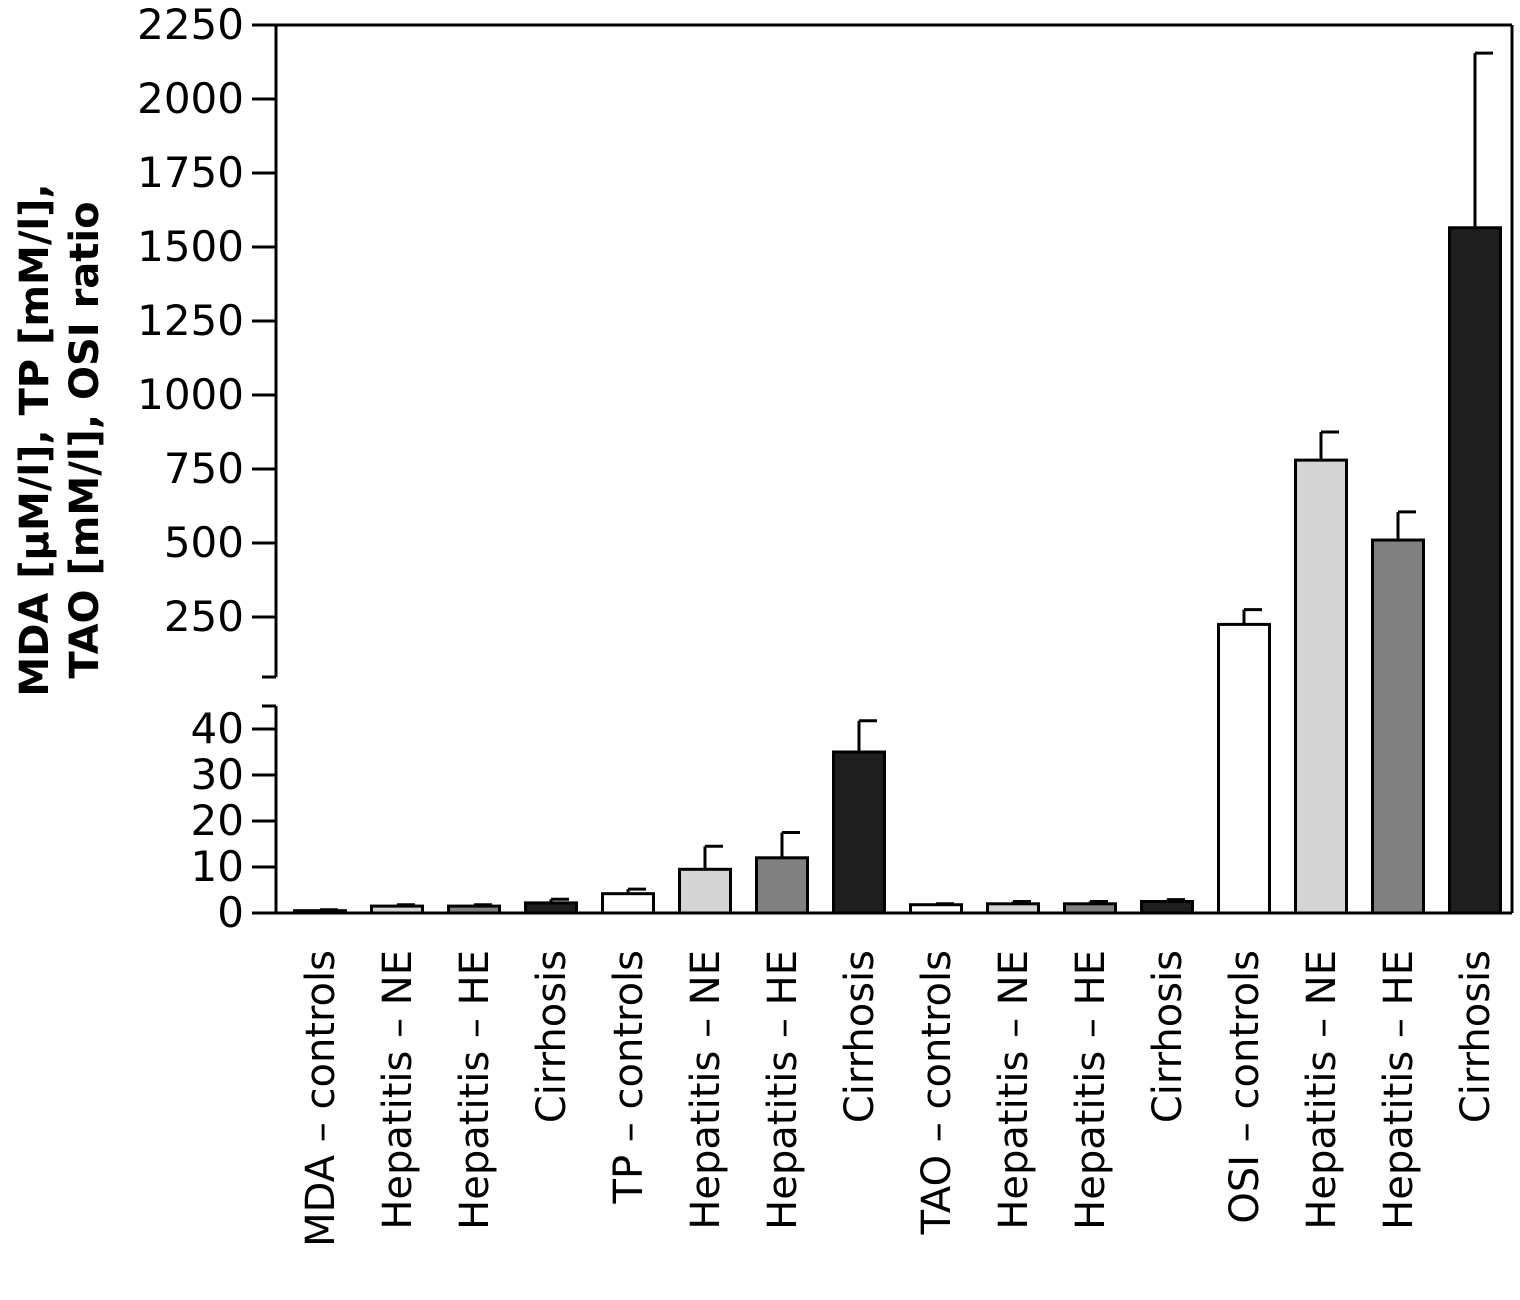  Describe the element at coordinates (190, 246) in the screenshot. I see `y-tick-label-upper: 1500` at that location.